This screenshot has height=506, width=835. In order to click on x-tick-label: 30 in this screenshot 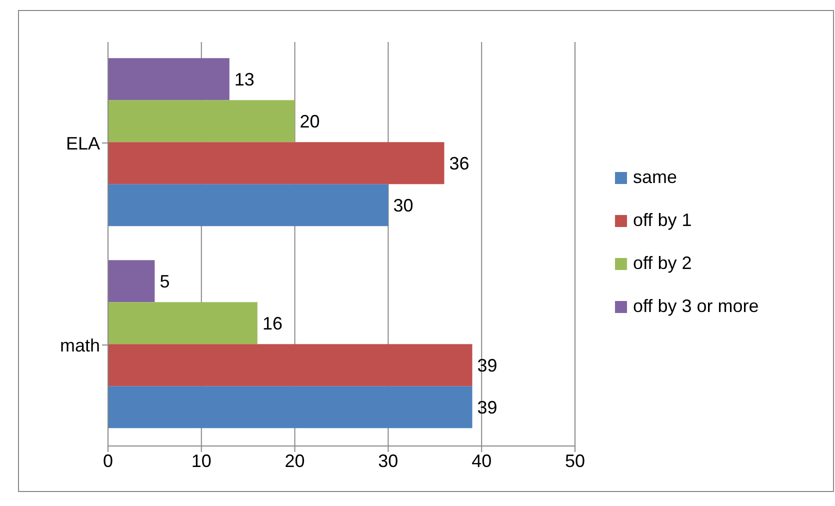, I will do `click(388, 460)`.